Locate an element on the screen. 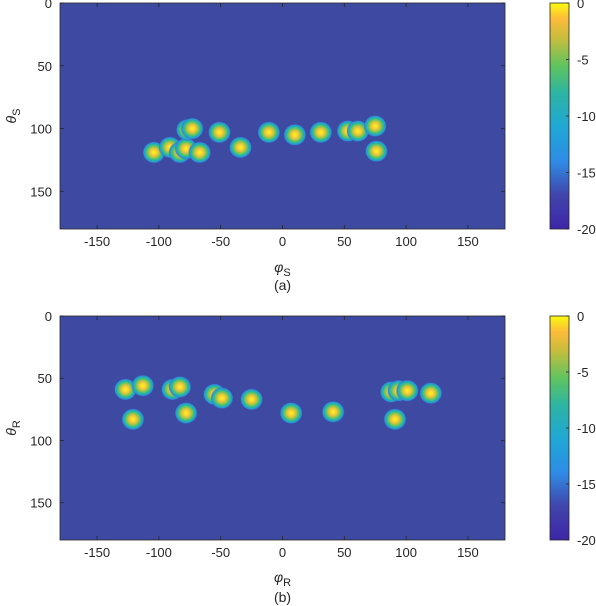 Image resolution: width=596 pixels, height=606 pixels. x-axis-subscript: R is located at coordinates (287, 583).